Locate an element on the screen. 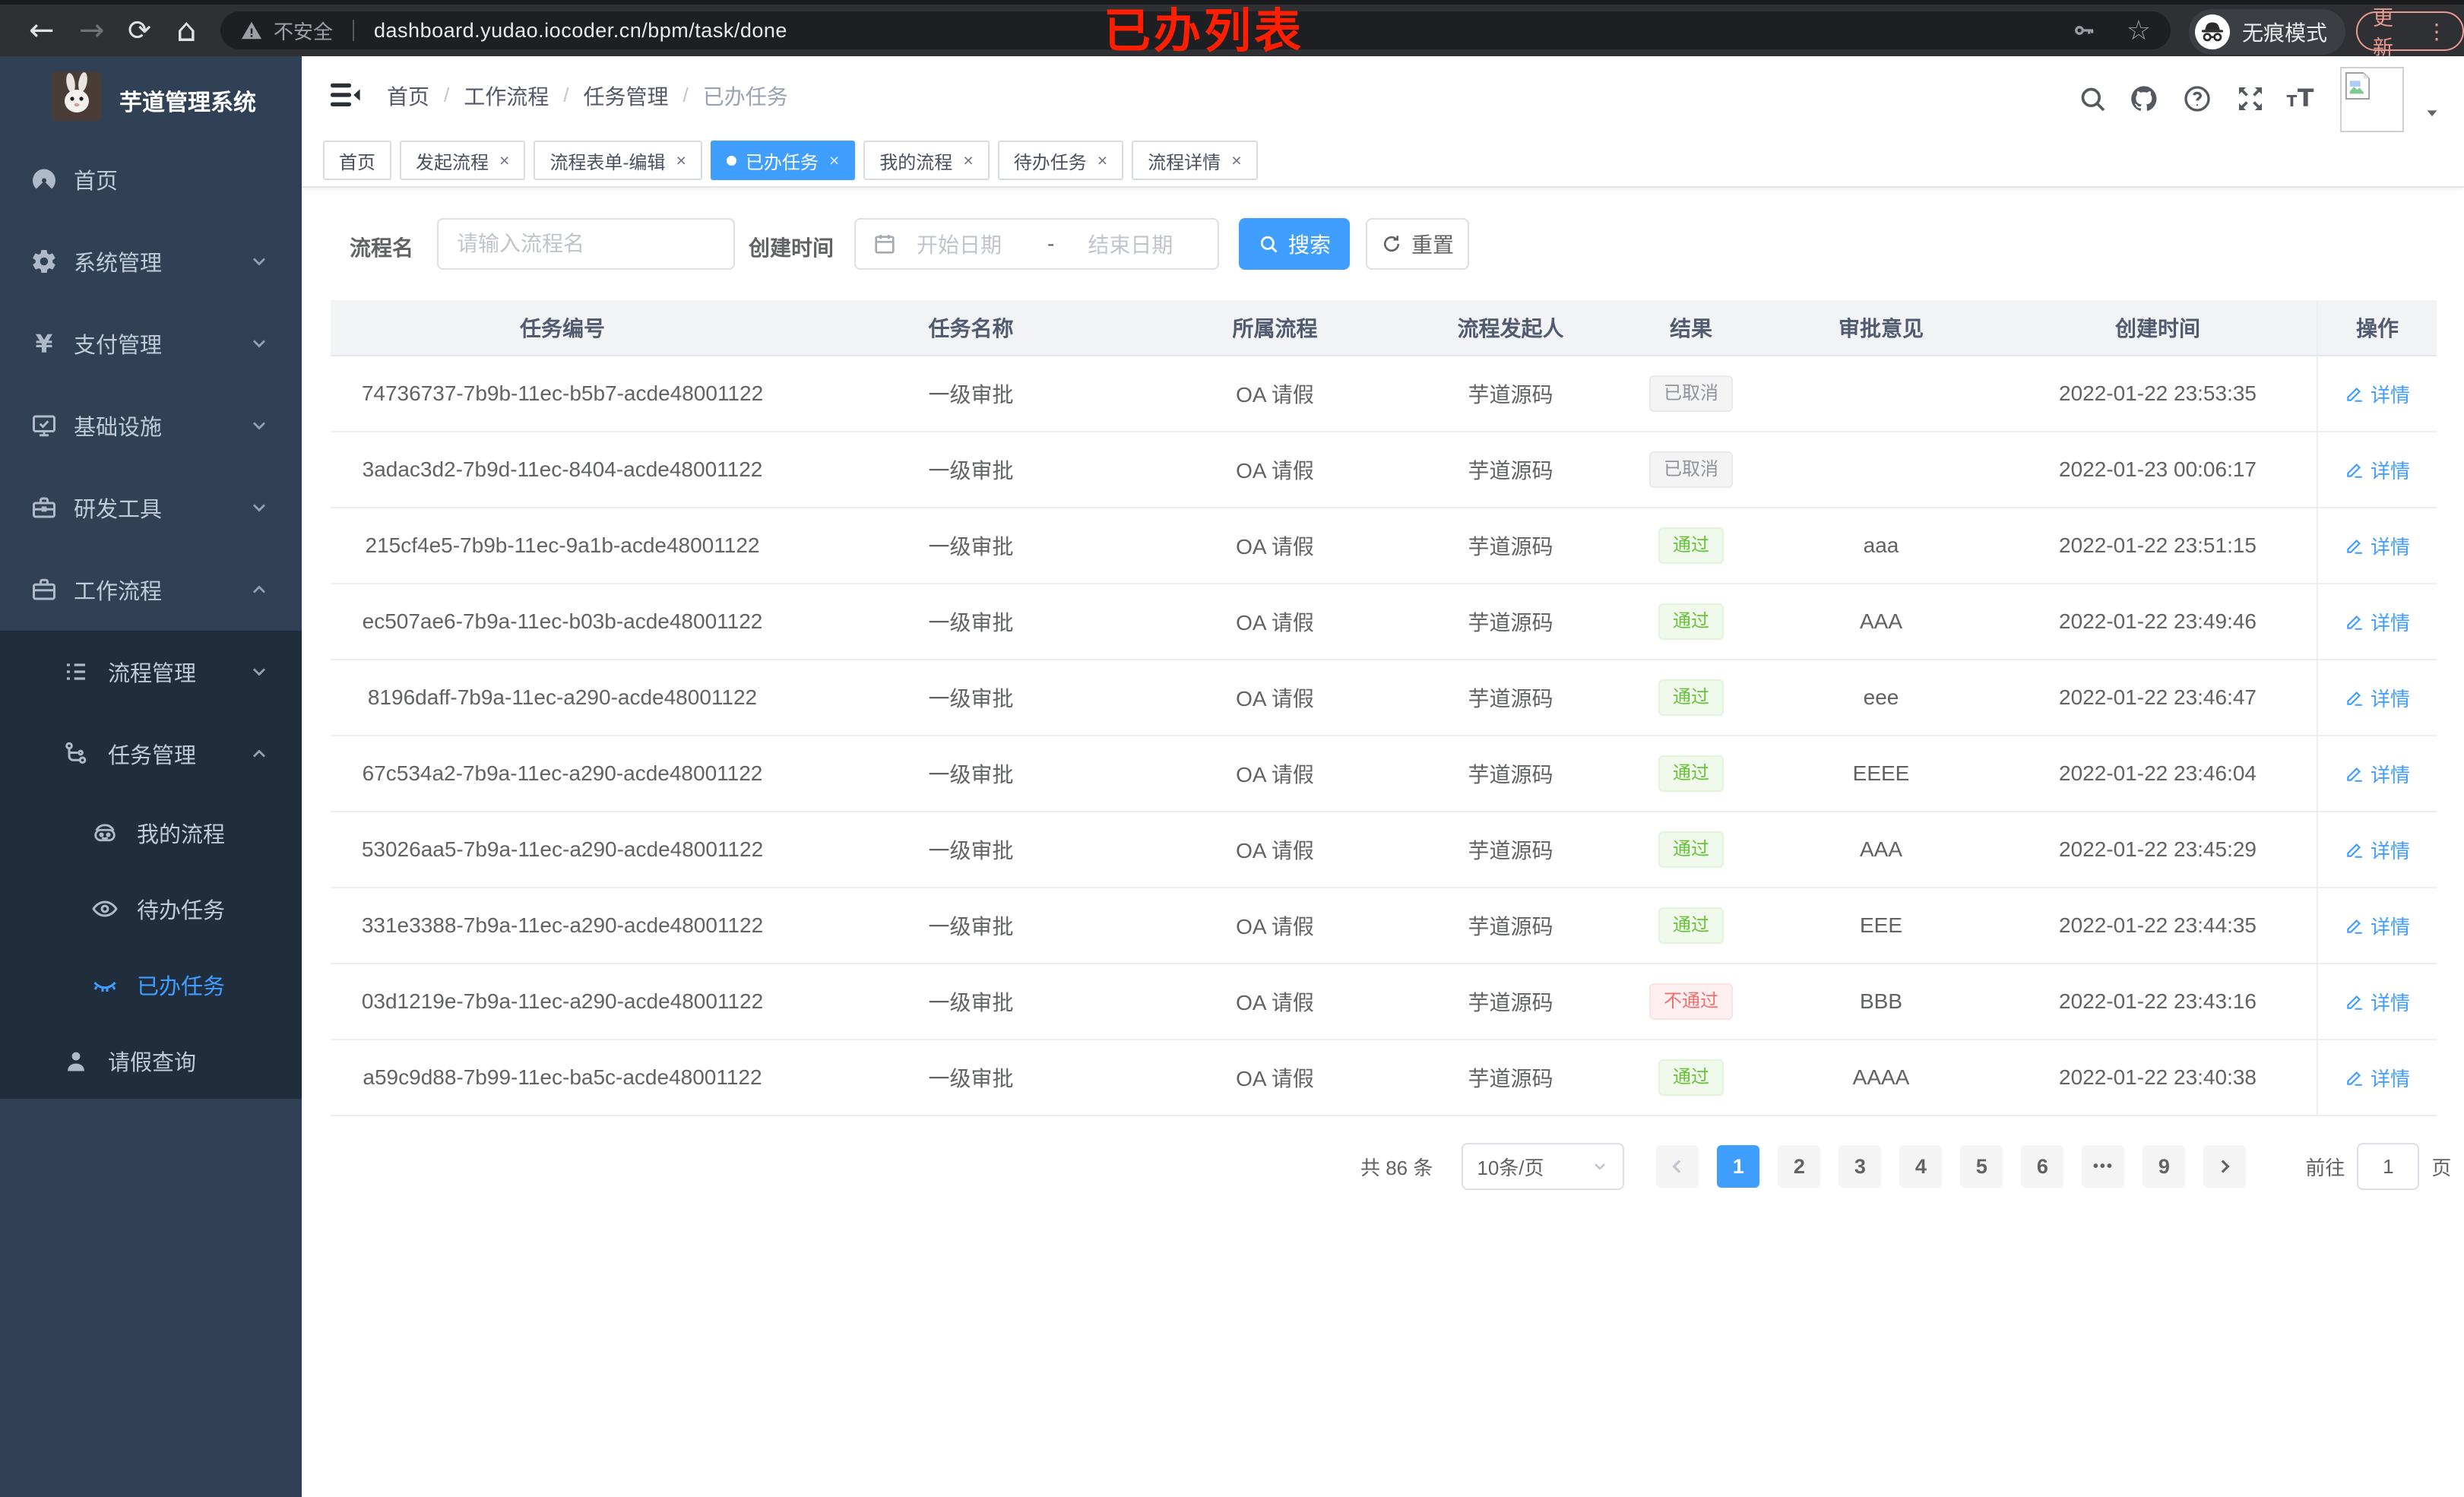 Image resolution: width=2464 pixels, height=1497 pixels. page-ellipsis-button: ••• is located at coordinates (2103, 1166).